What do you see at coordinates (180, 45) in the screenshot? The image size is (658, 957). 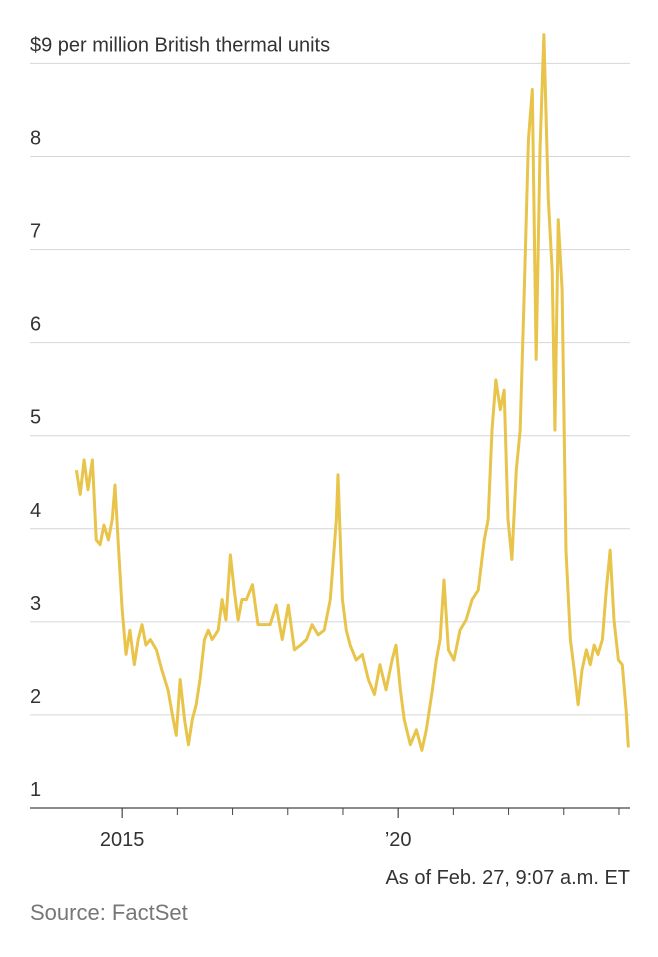 I see `y-tick-label: $9 per million British thermal units` at bounding box center [180, 45].